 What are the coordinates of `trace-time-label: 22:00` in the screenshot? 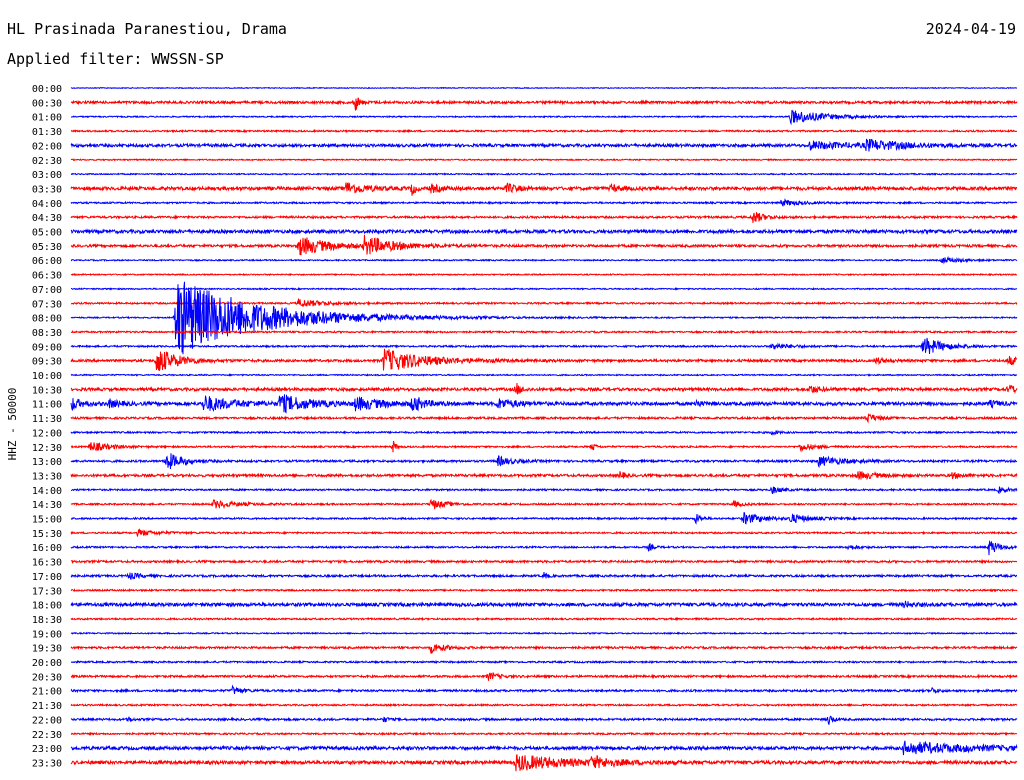 It's located at (47, 720).